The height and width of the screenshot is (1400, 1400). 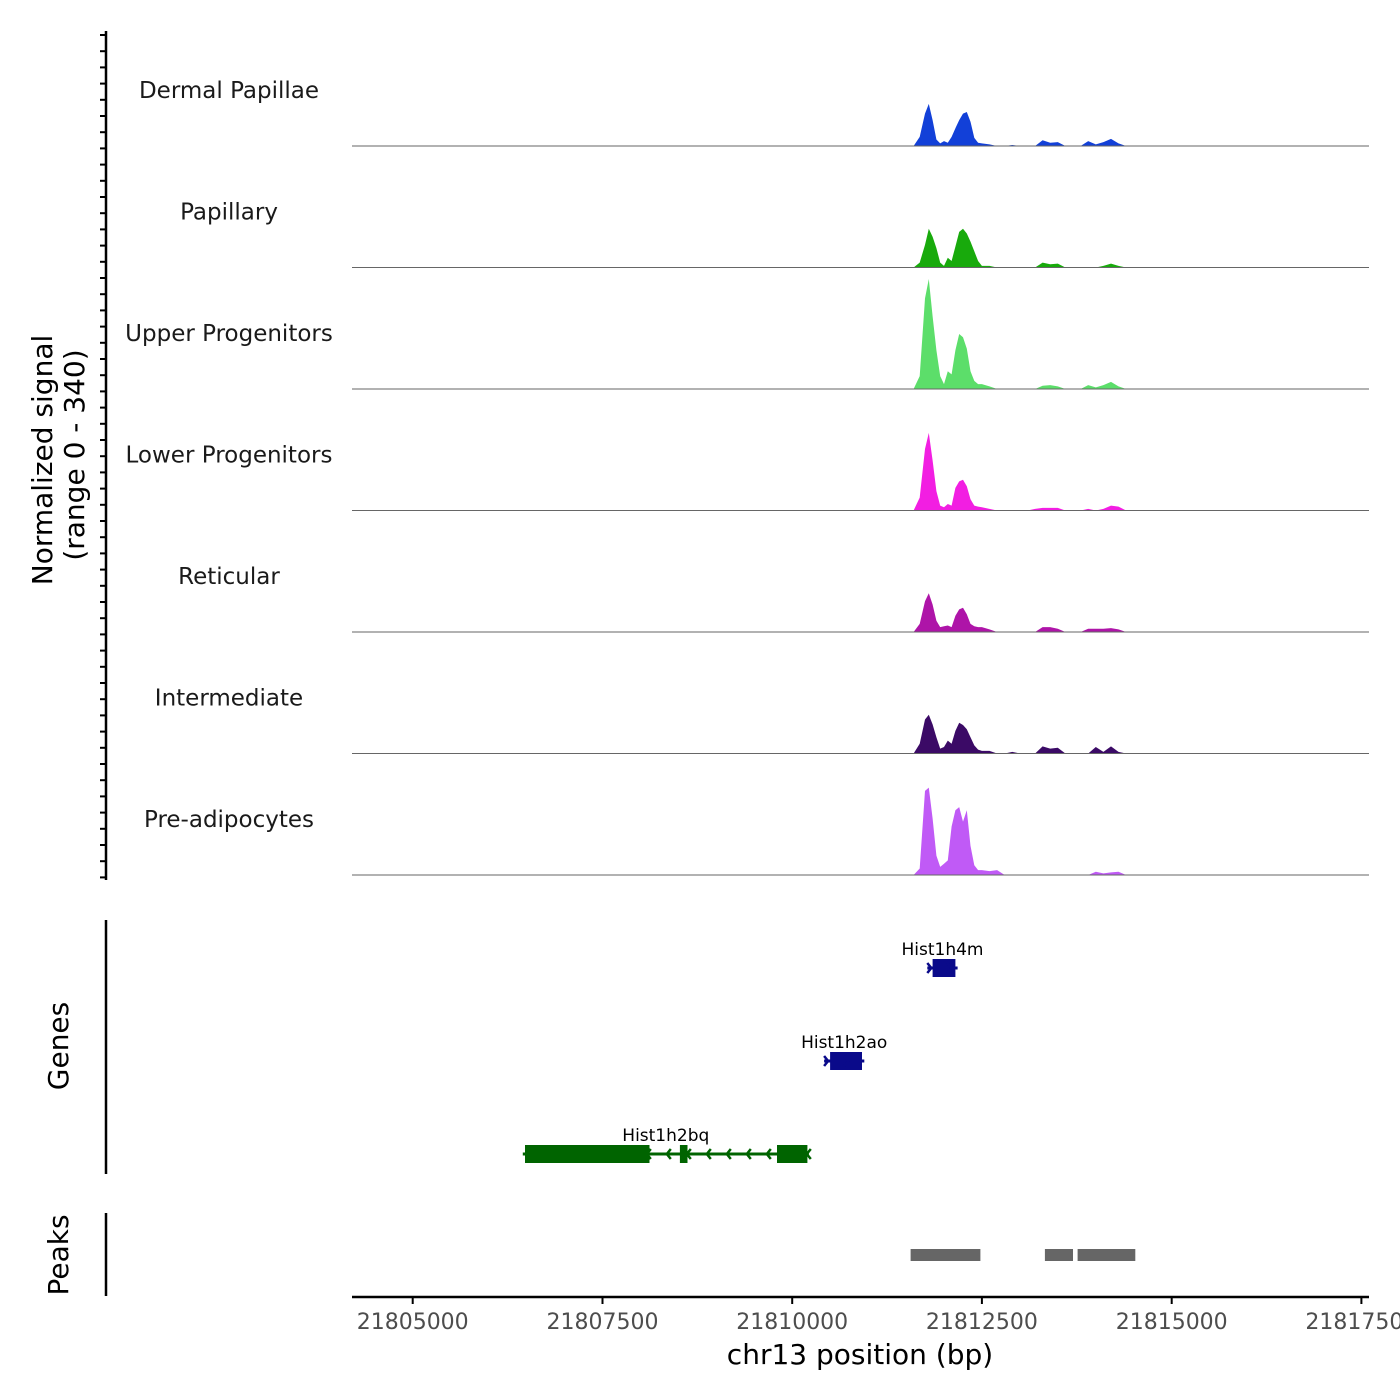 What do you see at coordinates (229, 91) in the screenshot?
I see `track-label: Dermal Papillae` at bounding box center [229, 91].